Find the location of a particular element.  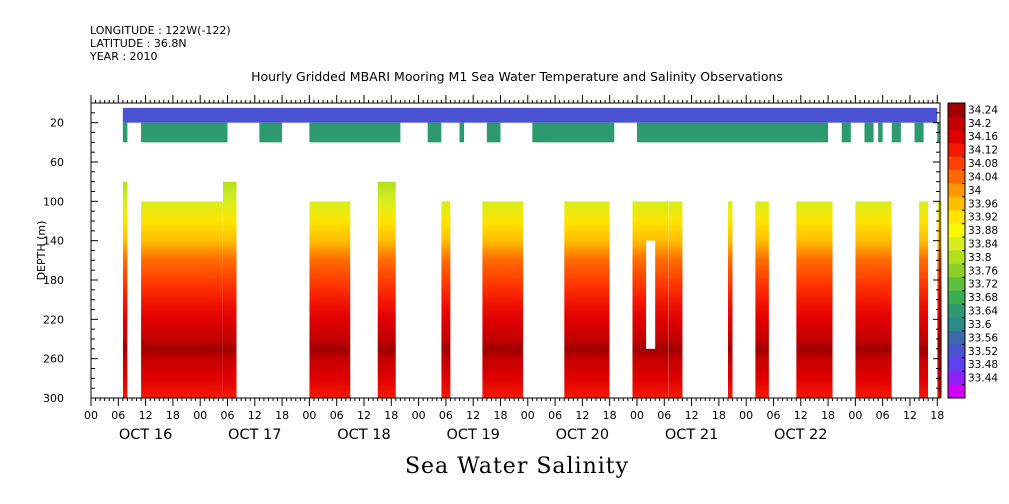

colorbar-label: 33.52 is located at coordinates (983, 352).